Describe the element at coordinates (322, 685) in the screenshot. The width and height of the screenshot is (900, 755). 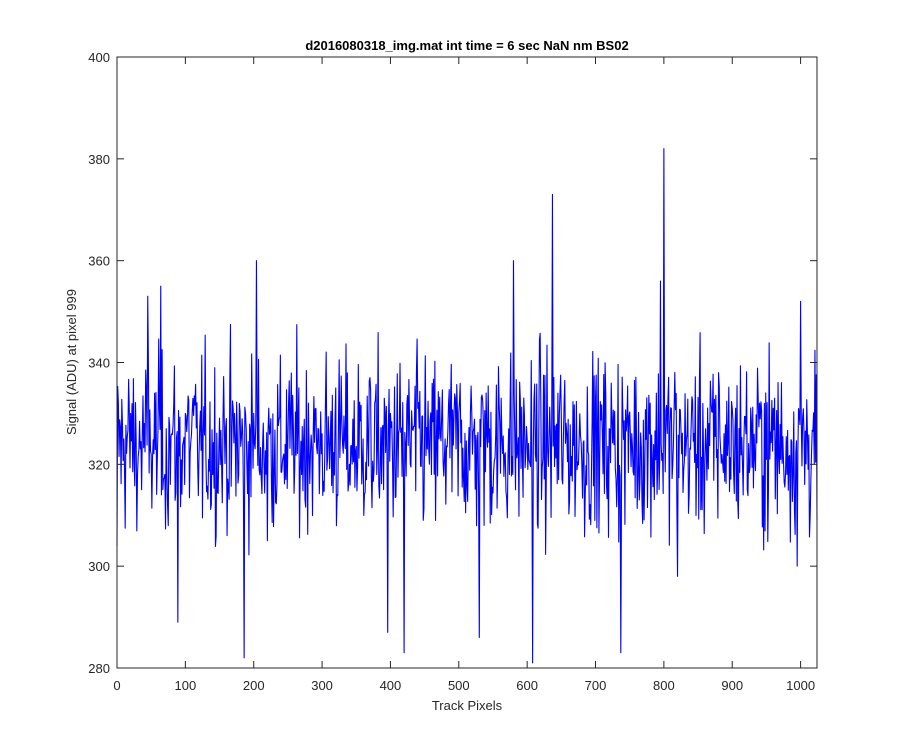
I see `x-tick-label: 300` at that location.